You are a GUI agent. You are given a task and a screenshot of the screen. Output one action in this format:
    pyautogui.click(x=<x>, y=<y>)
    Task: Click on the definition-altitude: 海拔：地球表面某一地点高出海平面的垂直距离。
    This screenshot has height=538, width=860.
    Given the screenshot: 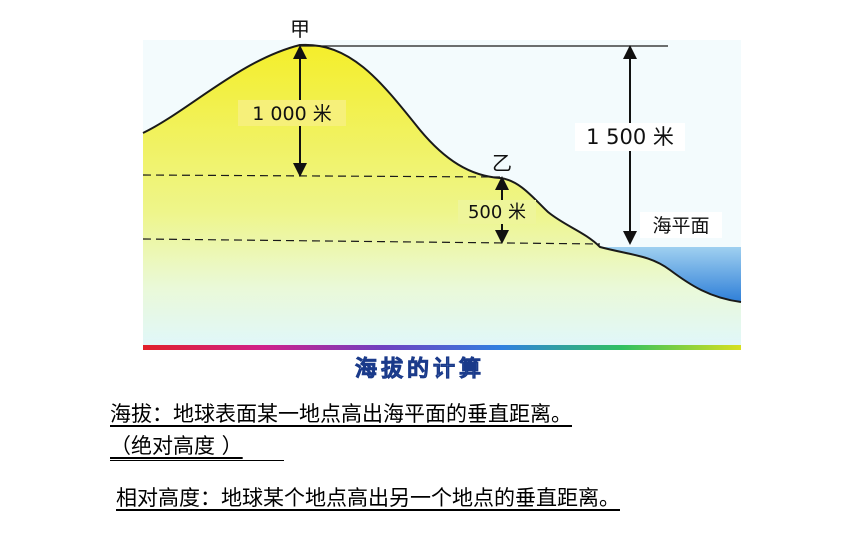 What is the action you would take?
    pyautogui.click(x=341, y=414)
    